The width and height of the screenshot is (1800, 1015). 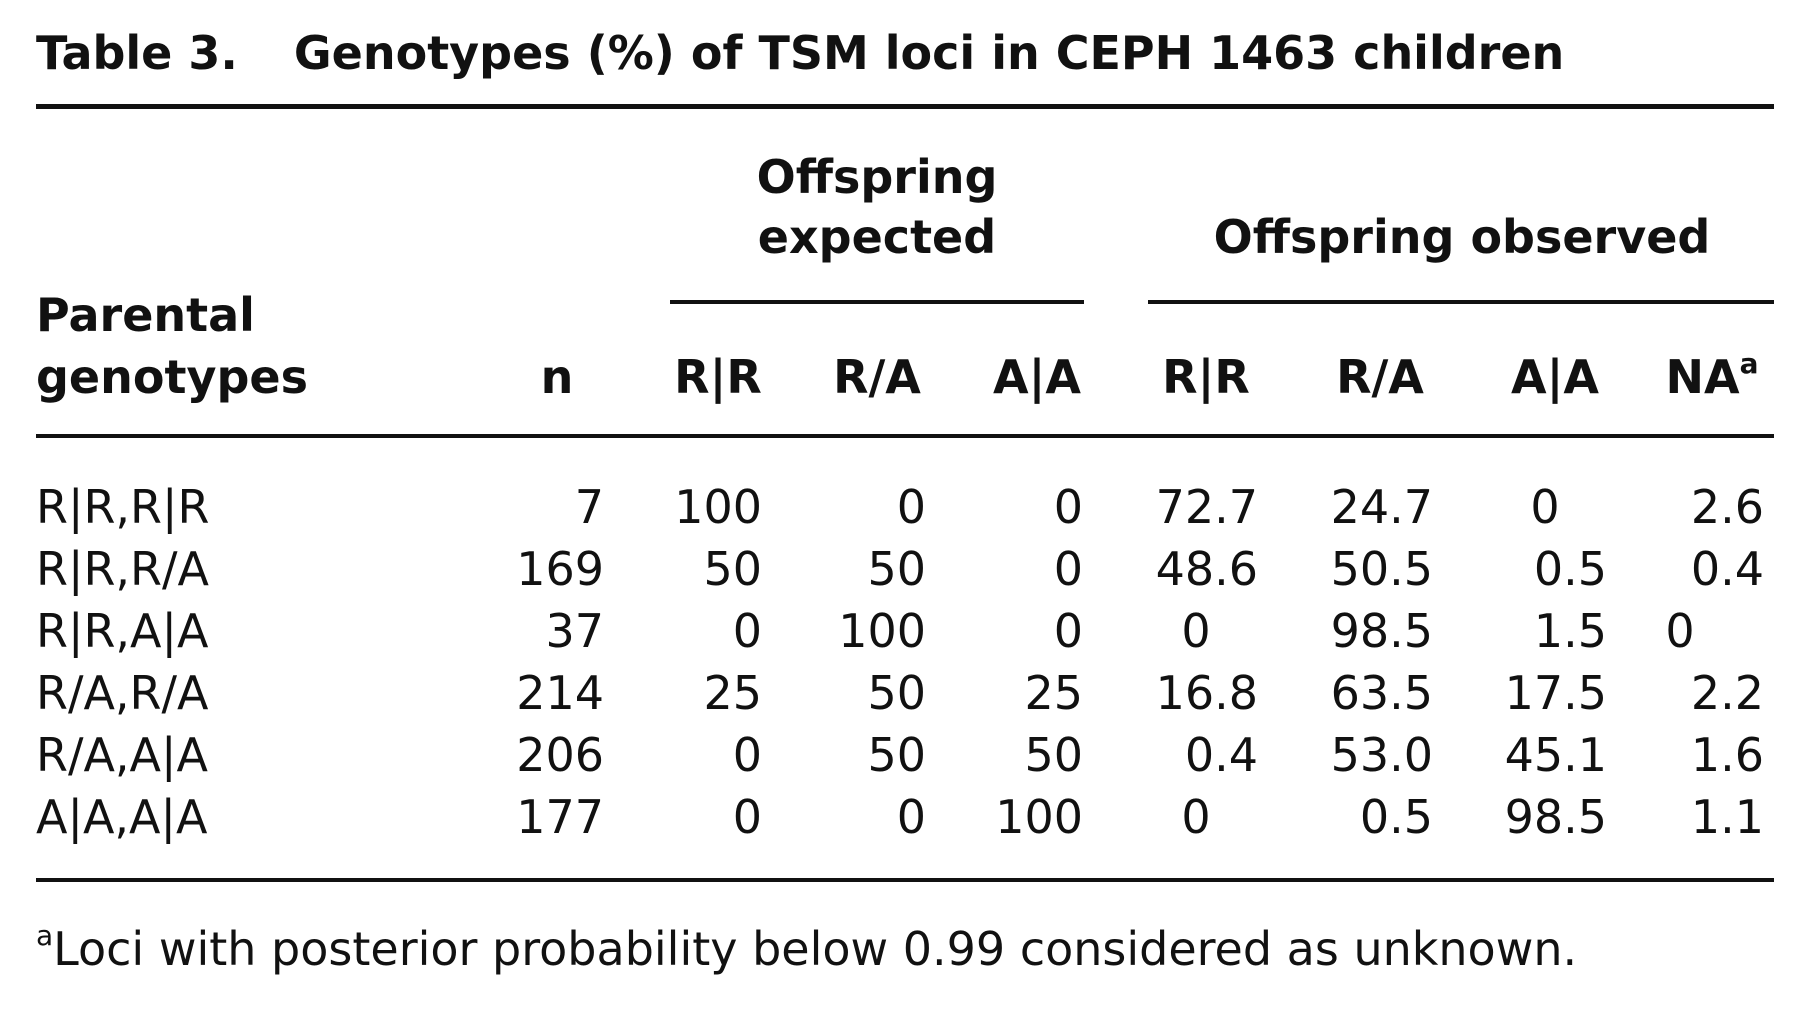 What do you see at coordinates (1381, 569) in the screenshot?
I see `cell-observed: 50.5` at bounding box center [1381, 569].